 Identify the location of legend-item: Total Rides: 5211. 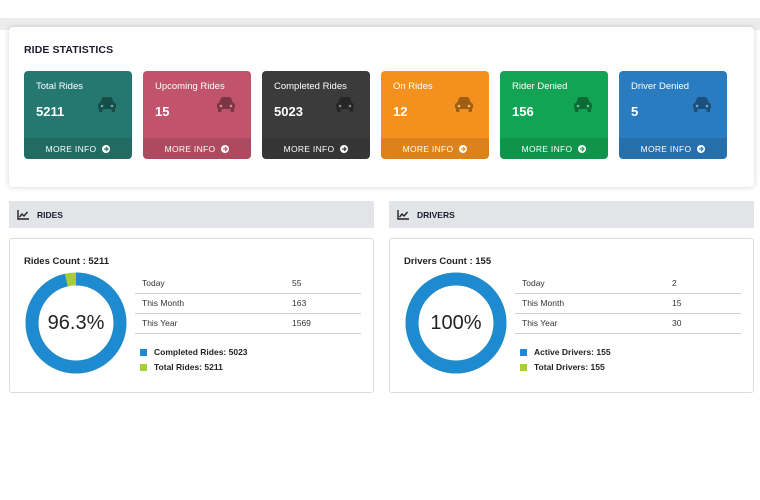
(181, 367).